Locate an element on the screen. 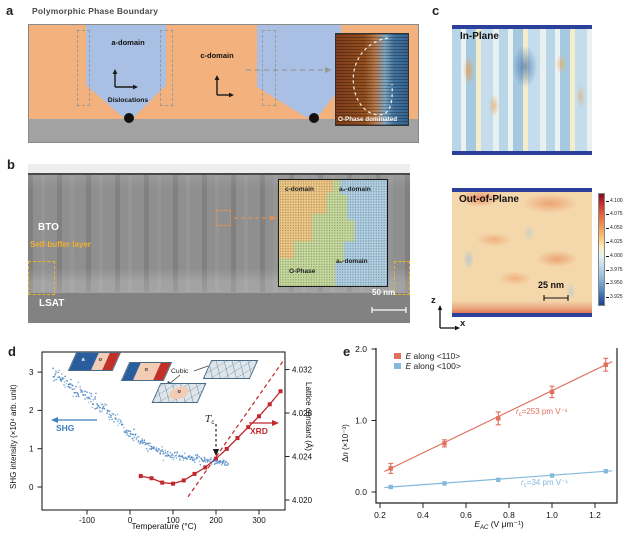 This screenshot has width=640, height=548. dislocation-dot is located at coordinates (314, 118).